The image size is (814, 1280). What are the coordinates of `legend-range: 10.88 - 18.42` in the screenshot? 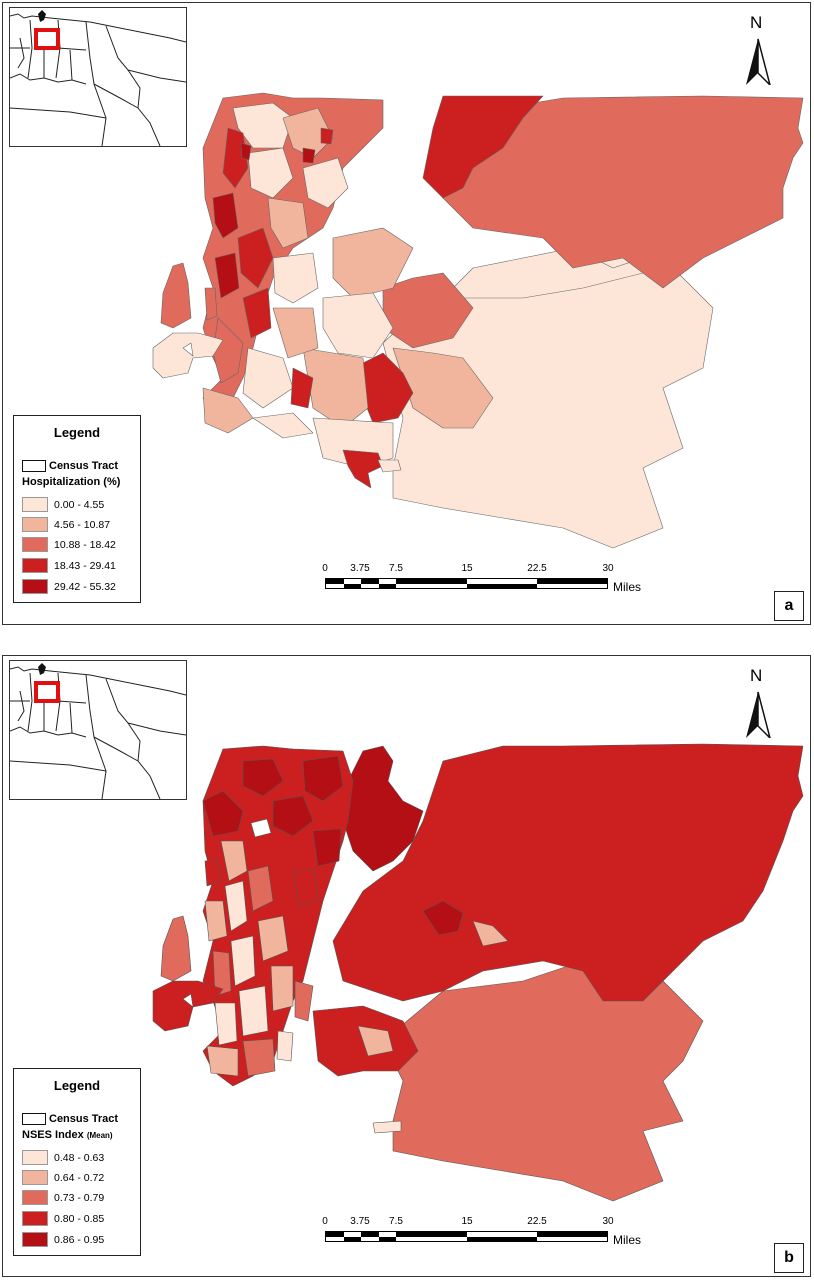 It's located at (85, 544).